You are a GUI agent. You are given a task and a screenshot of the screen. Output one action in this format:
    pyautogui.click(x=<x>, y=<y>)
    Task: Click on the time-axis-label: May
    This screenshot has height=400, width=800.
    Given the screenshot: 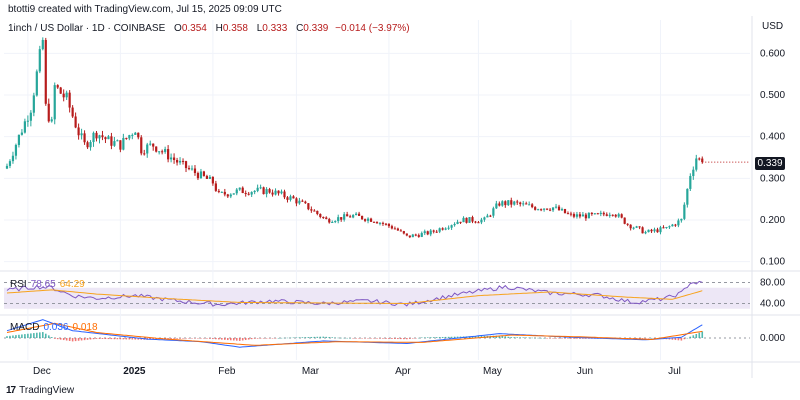 What is the action you would take?
    pyautogui.click(x=492, y=371)
    